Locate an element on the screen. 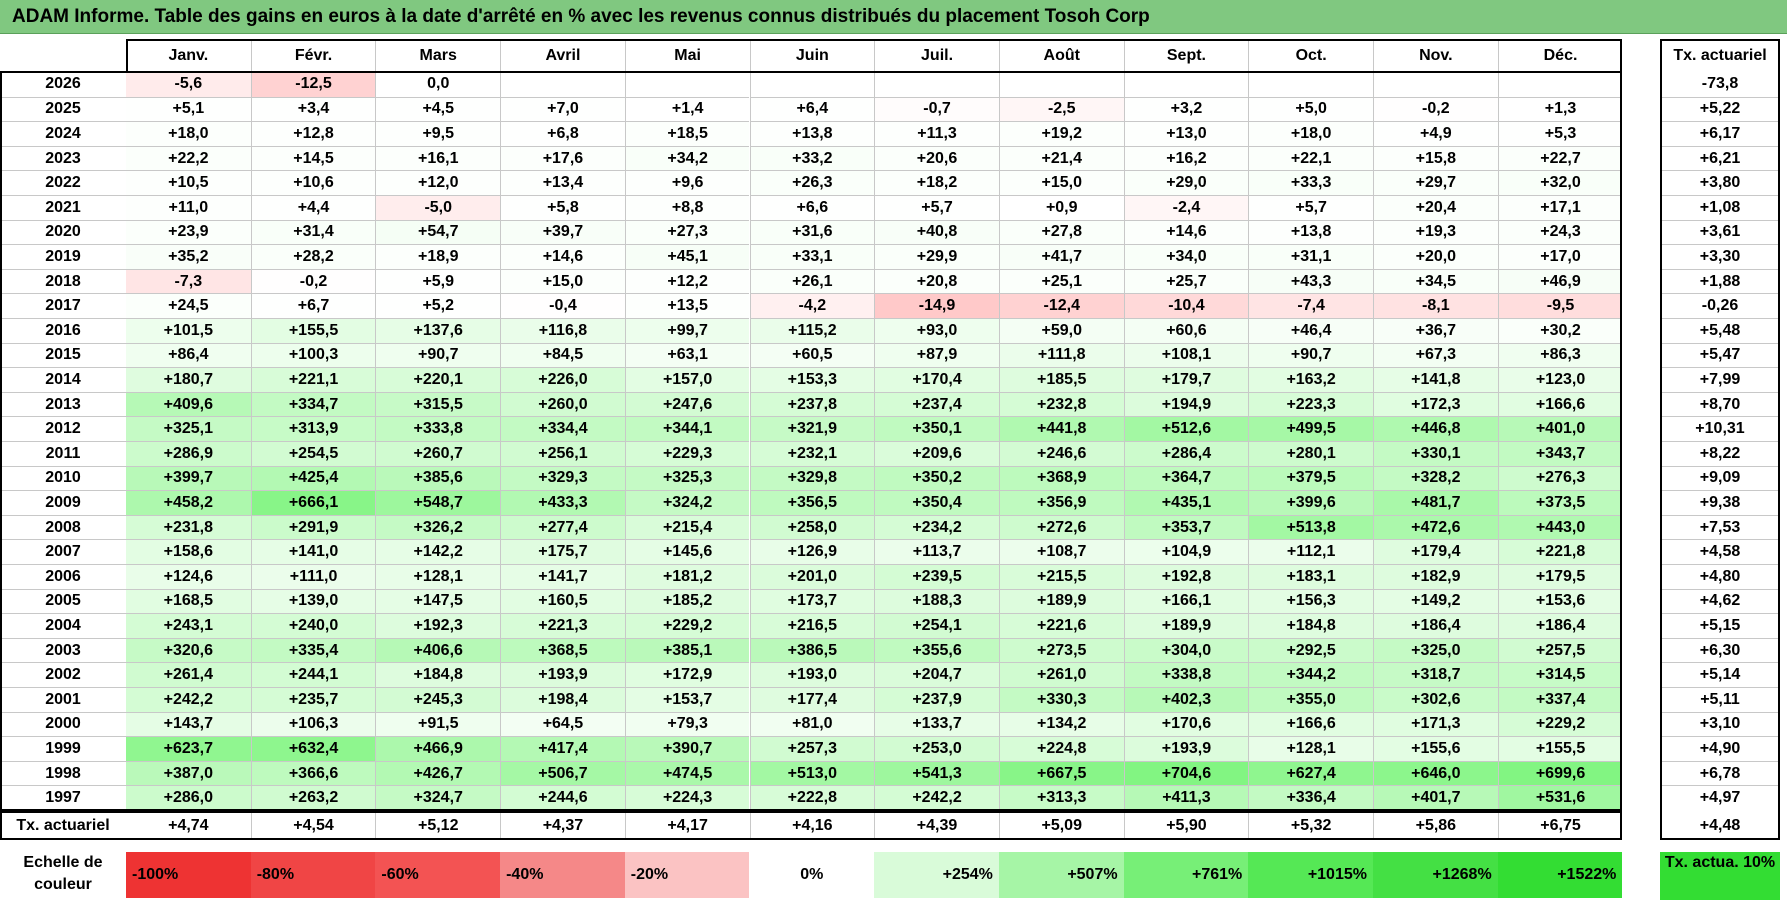 Image resolution: width=1787 pixels, height=912 pixels. table-cell: +235,7 is located at coordinates (313, 699).